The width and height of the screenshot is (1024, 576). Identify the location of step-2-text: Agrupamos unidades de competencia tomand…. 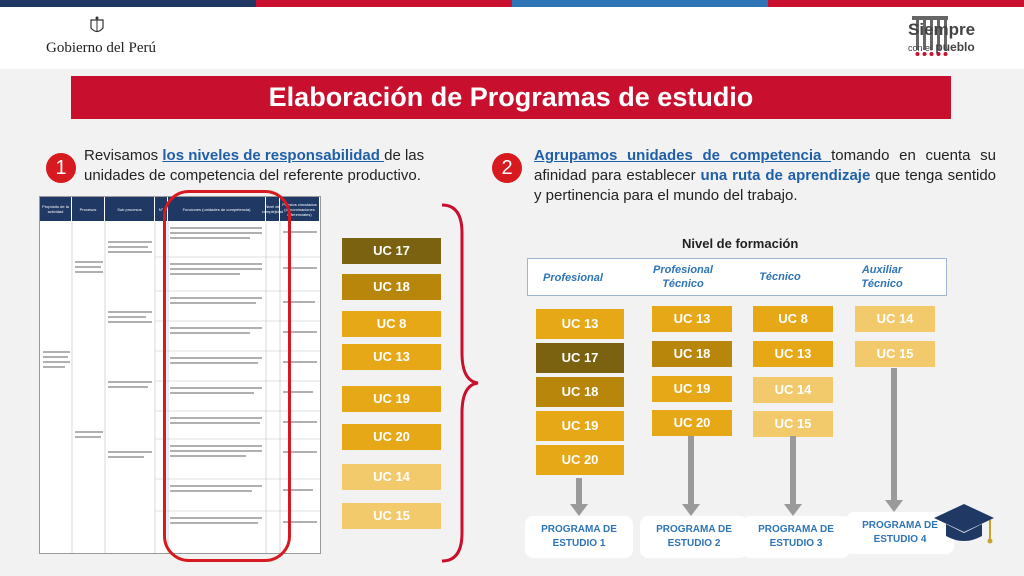
(765, 175).